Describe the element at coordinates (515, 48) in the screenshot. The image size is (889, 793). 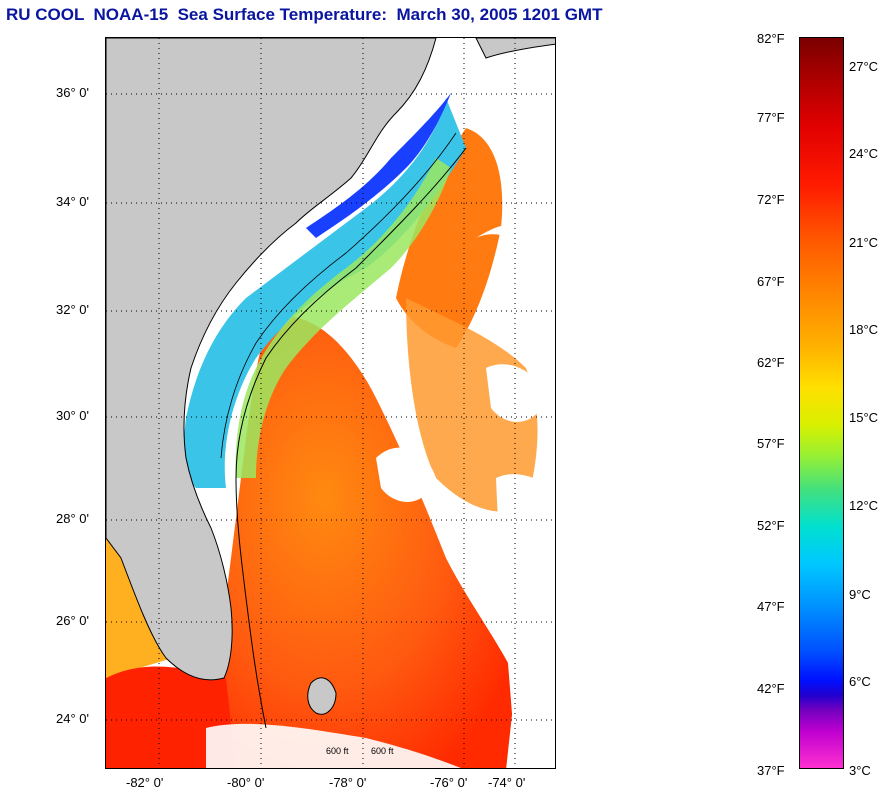
I see `land-northeast` at that location.